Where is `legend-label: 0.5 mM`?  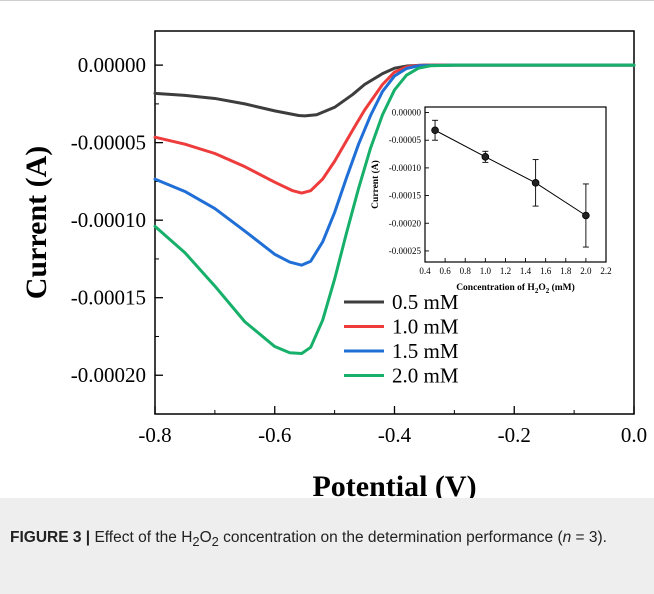
legend-label: 0.5 mM is located at coordinates (425, 302).